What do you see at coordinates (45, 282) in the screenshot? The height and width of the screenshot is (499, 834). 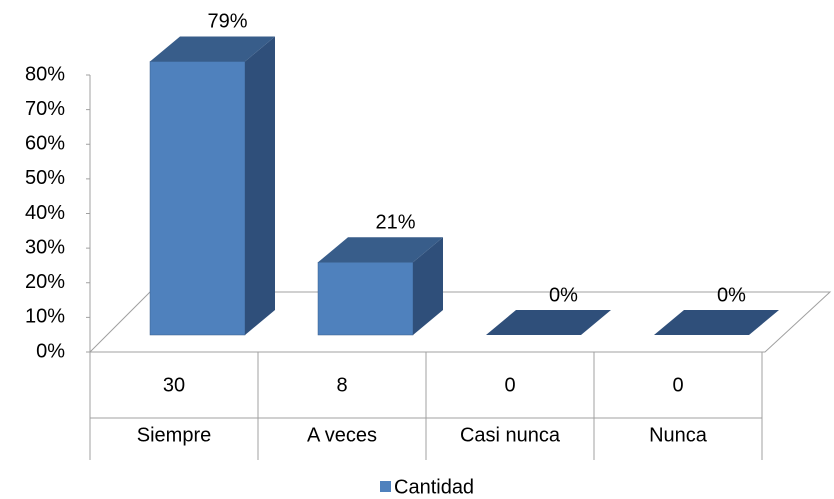 I see `y-tick-label: 20%` at bounding box center [45, 282].